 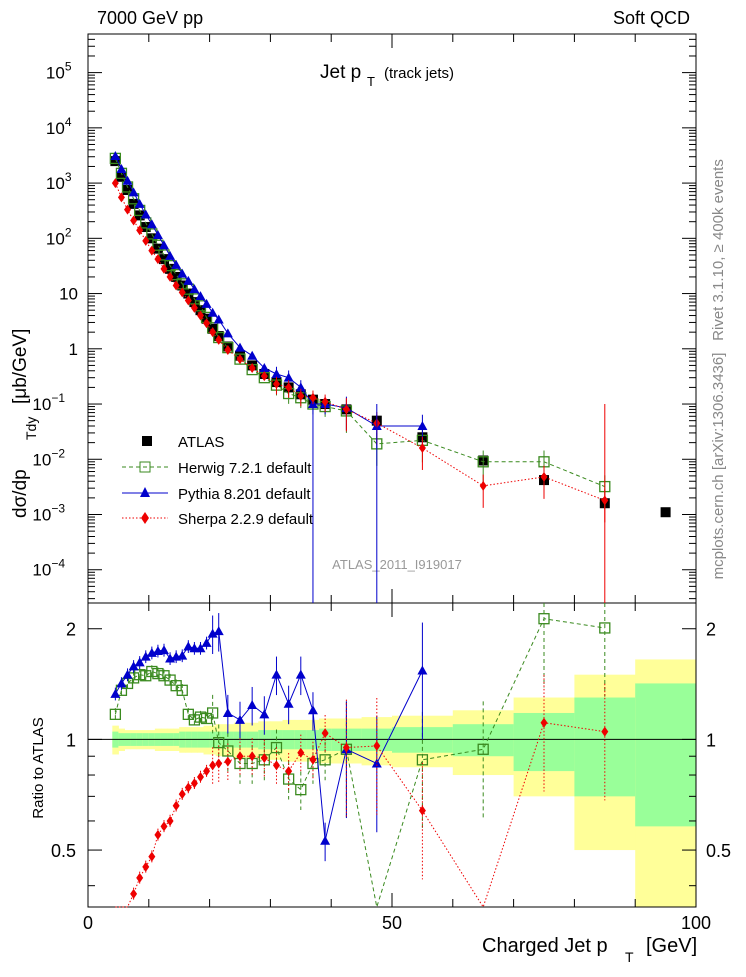 What do you see at coordinates (246, 519) in the screenshot?
I see `legend-label-sherpa: Sherpa 2.2.9 default` at bounding box center [246, 519].